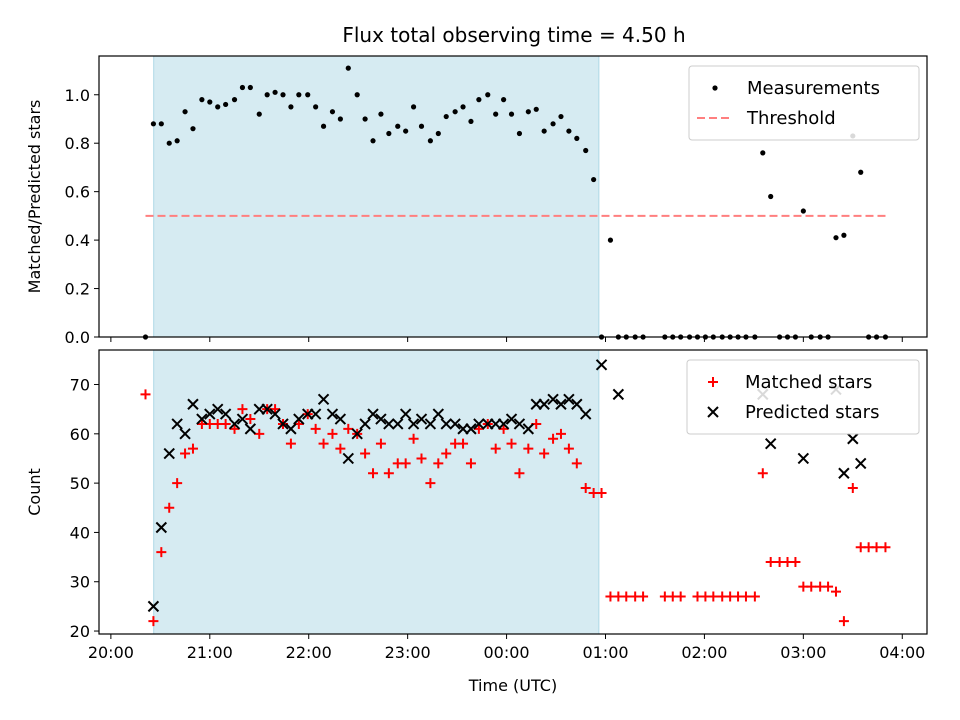 The width and height of the screenshot is (960, 720). I want to click on legend-label: Threshold, so click(791, 118).